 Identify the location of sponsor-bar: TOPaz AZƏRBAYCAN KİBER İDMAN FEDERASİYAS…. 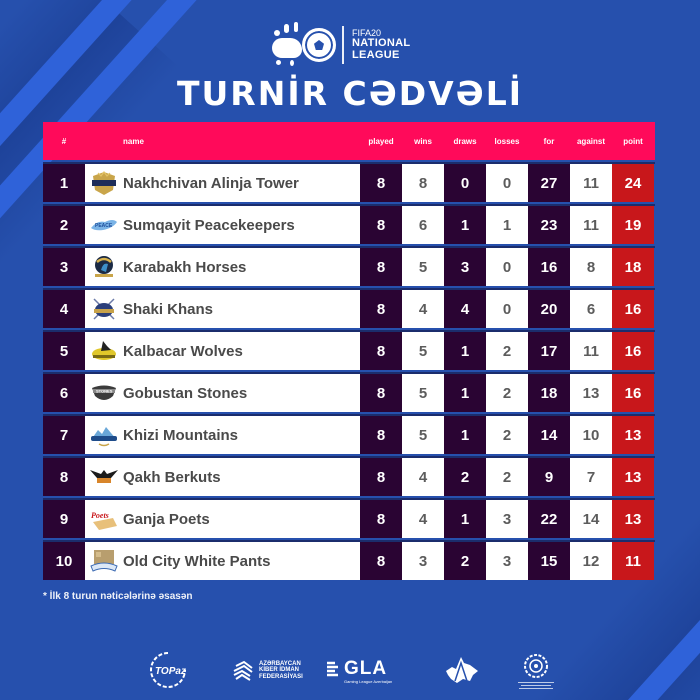
(350, 670).